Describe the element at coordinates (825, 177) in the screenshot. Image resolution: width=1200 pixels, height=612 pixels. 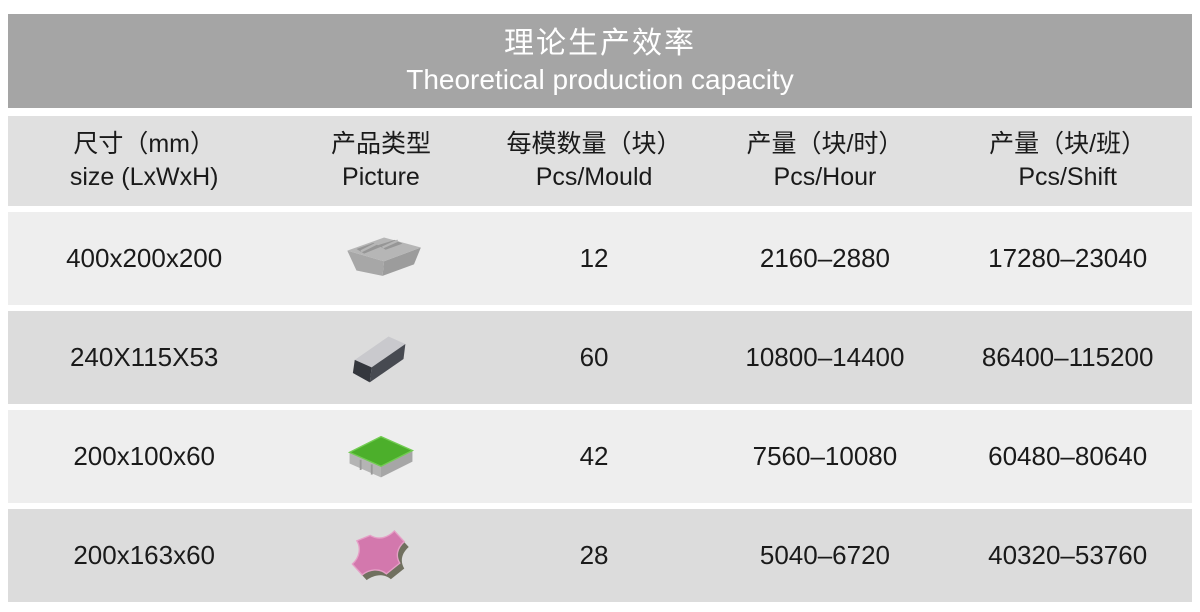
I see `header-pcs-hour-en: Pcs/Hour` at that location.